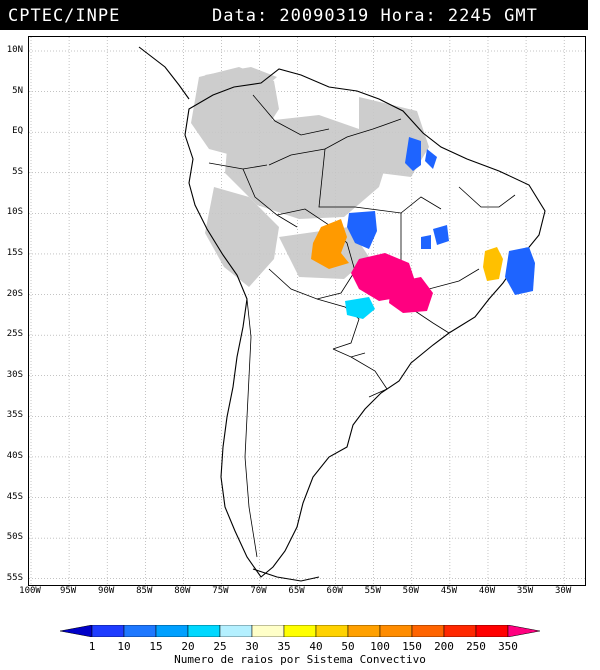  What do you see at coordinates (375, 16) in the screenshot?
I see `header-date-time: Data: 20090319 Hora: 2245 GMT` at bounding box center [375, 16].